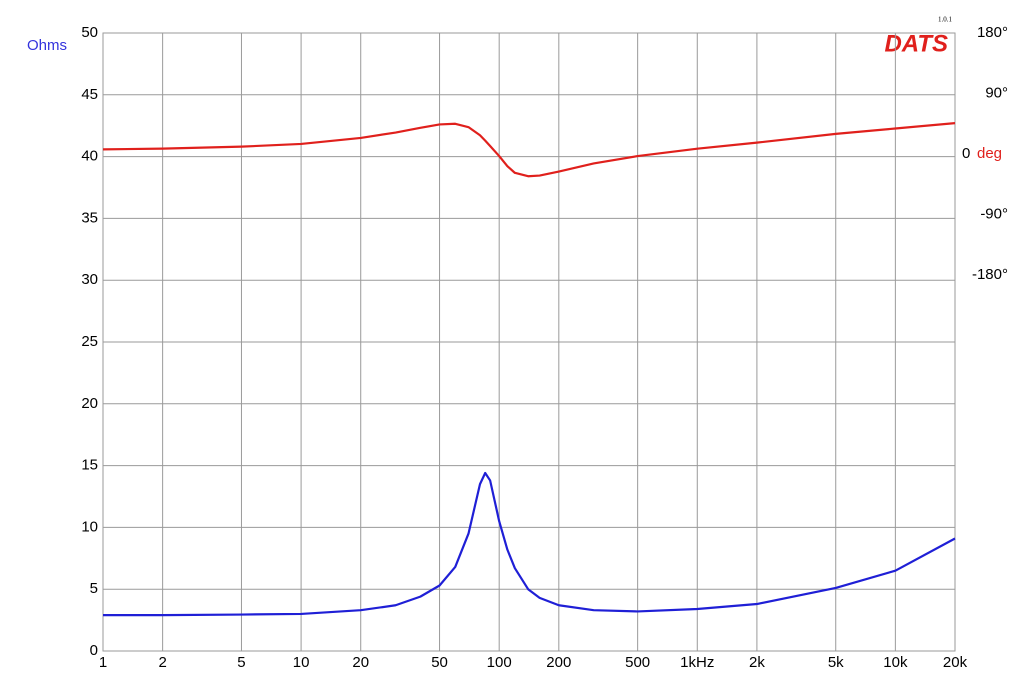 The width and height of the screenshot is (1024, 689). I want to click on logo: DATS, so click(916, 43).